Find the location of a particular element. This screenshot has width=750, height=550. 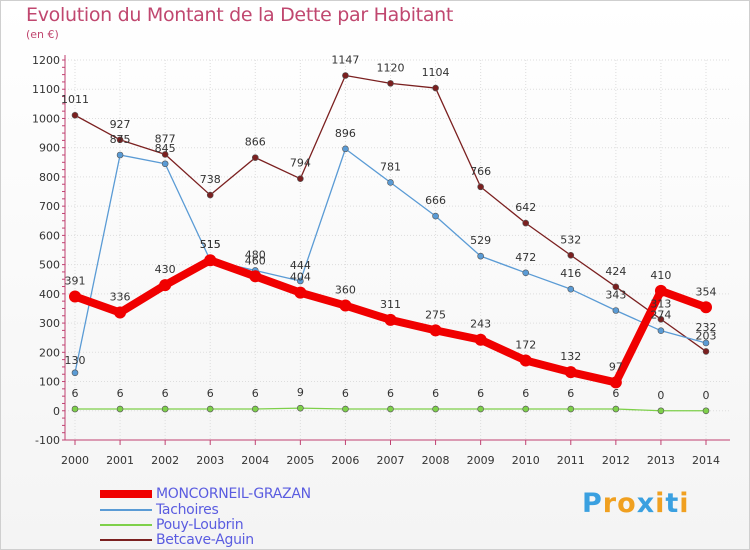

legend-item: Betcave-Aguin is located at coordinates (177, 540).